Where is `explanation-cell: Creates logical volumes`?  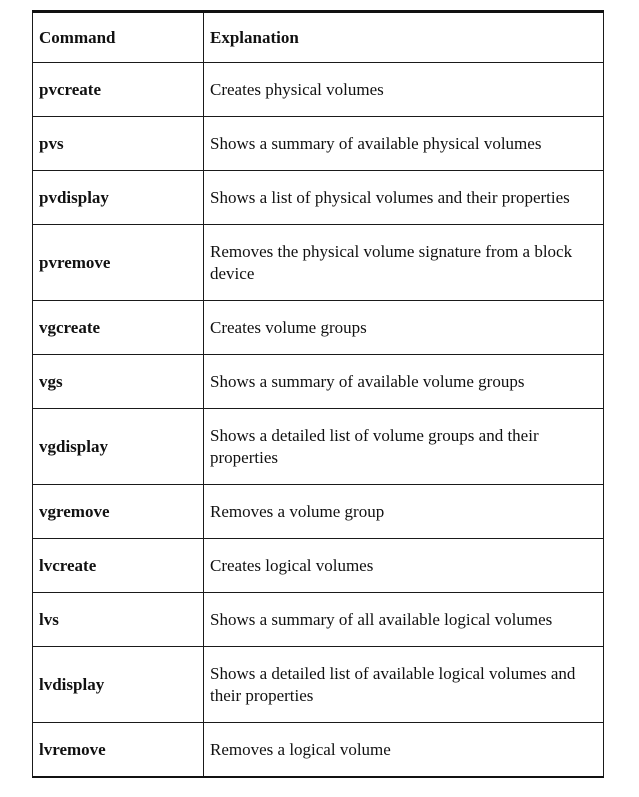
explanation-cell: Creates logical volumes is located at coordinates (403, 565).